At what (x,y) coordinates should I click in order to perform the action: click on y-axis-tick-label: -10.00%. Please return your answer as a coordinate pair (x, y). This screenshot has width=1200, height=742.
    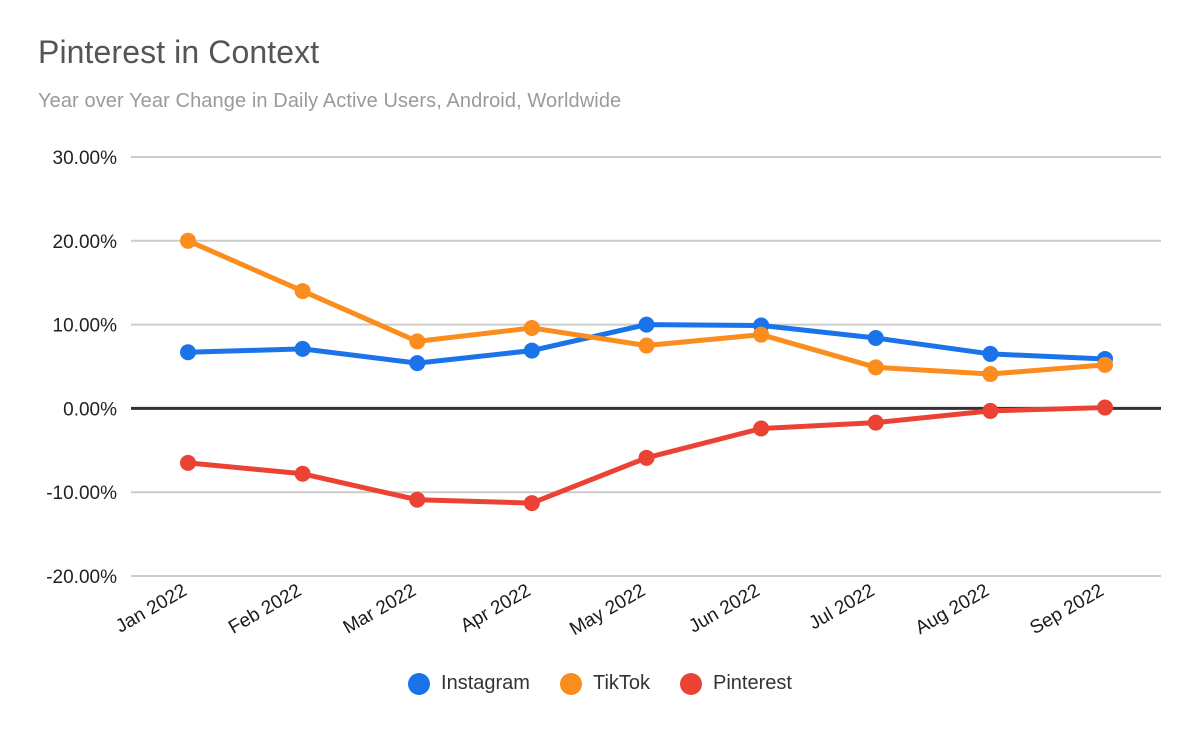
    Looking at the image, I should click on (81, 493).